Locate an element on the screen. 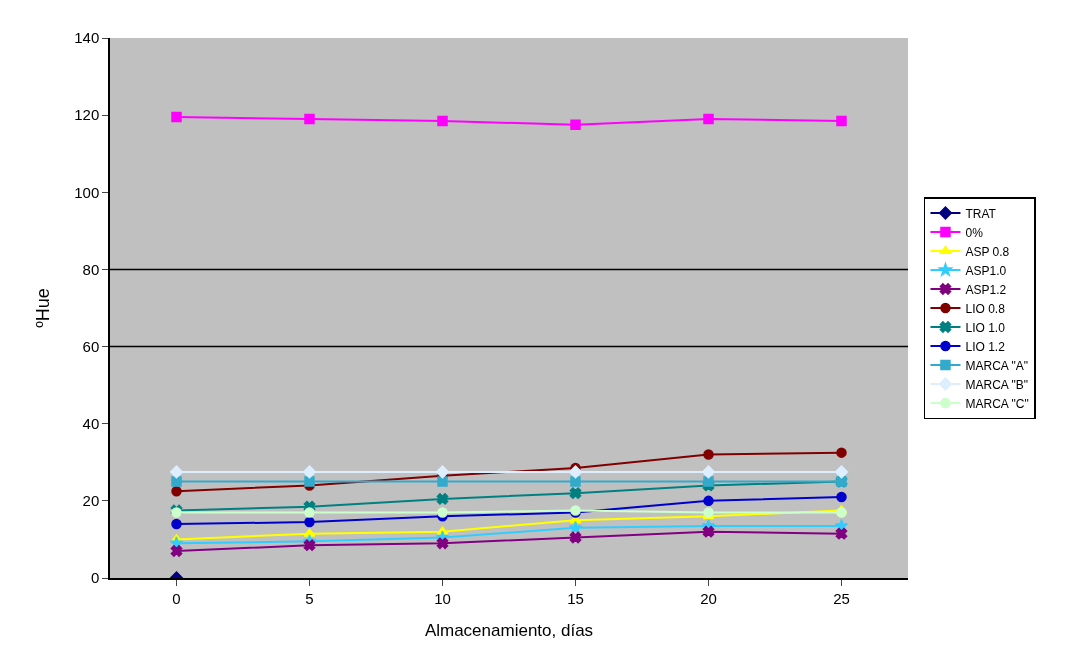 The width and height of the screenshot is (1088, 663). legend-label: MARCA "B" is located at coordinates (996, 384).